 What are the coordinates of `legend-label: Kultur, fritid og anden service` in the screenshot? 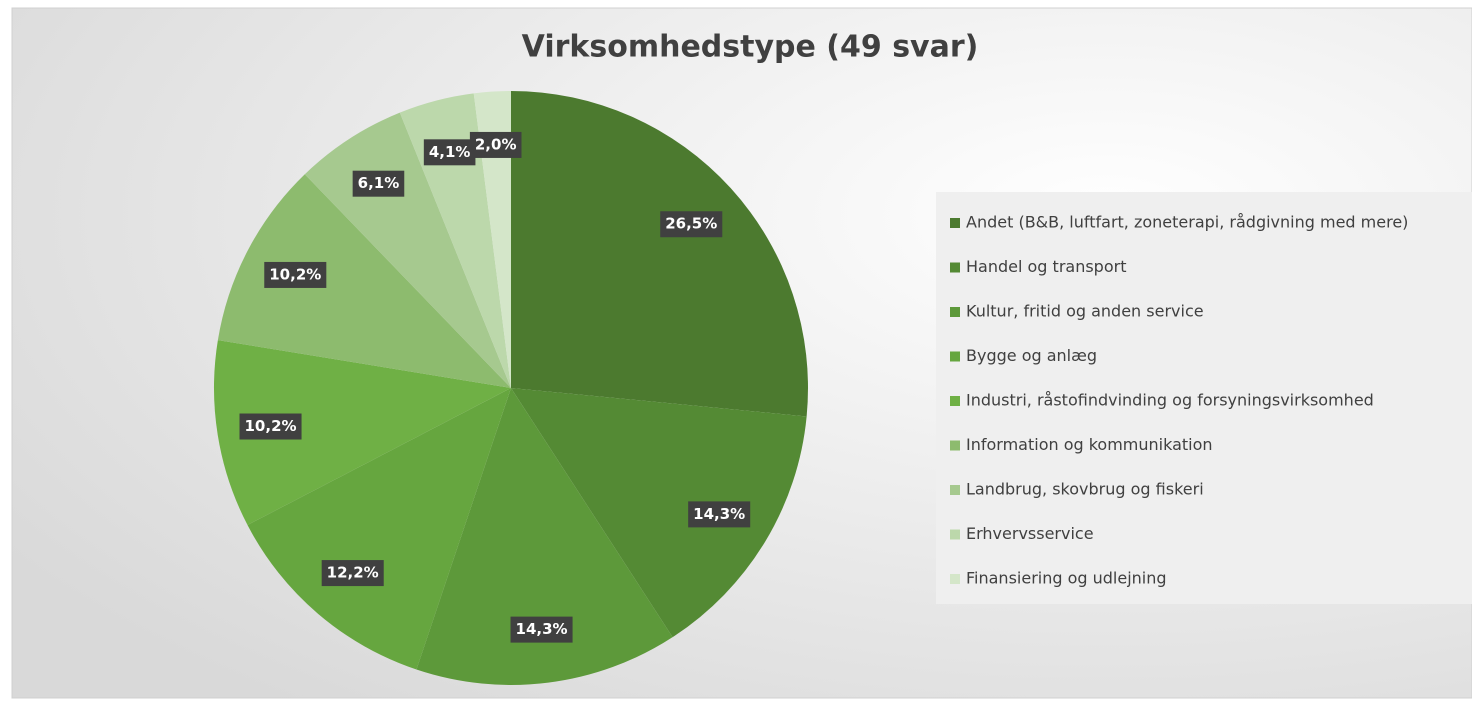 It's located at (1085, 311).